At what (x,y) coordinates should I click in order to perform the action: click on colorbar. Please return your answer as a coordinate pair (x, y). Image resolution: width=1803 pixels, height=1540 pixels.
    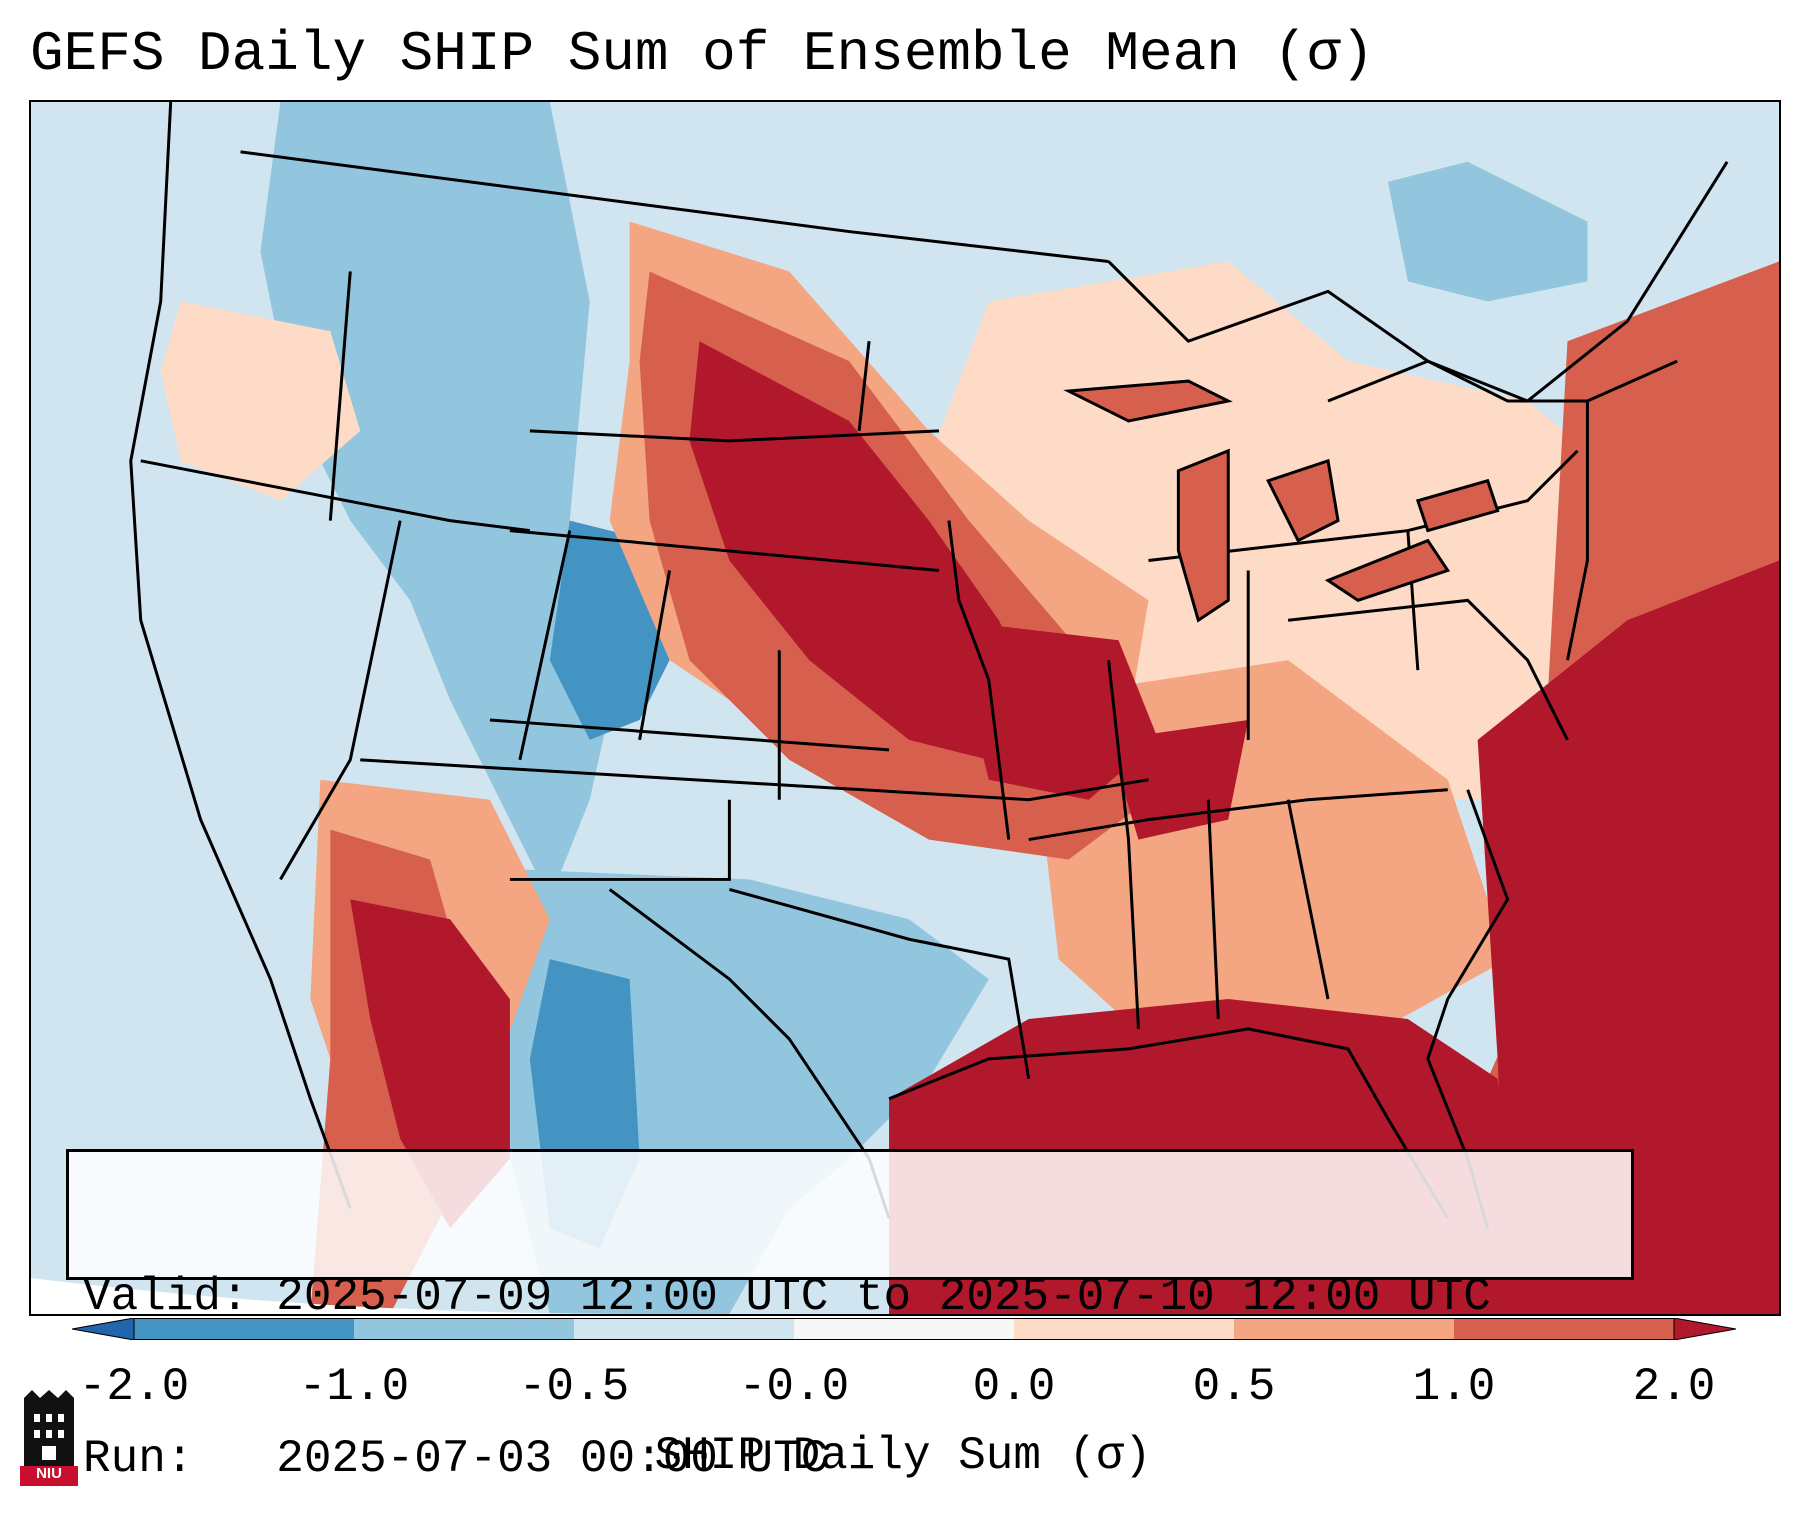
    Looking at the image, I should click on (904, 1329).